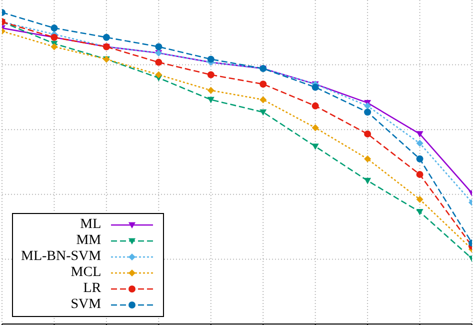  What do you see at coordinates (91, 225) in the screenshot?
I see `legend-label: ML` at bounding box center [91, 225].